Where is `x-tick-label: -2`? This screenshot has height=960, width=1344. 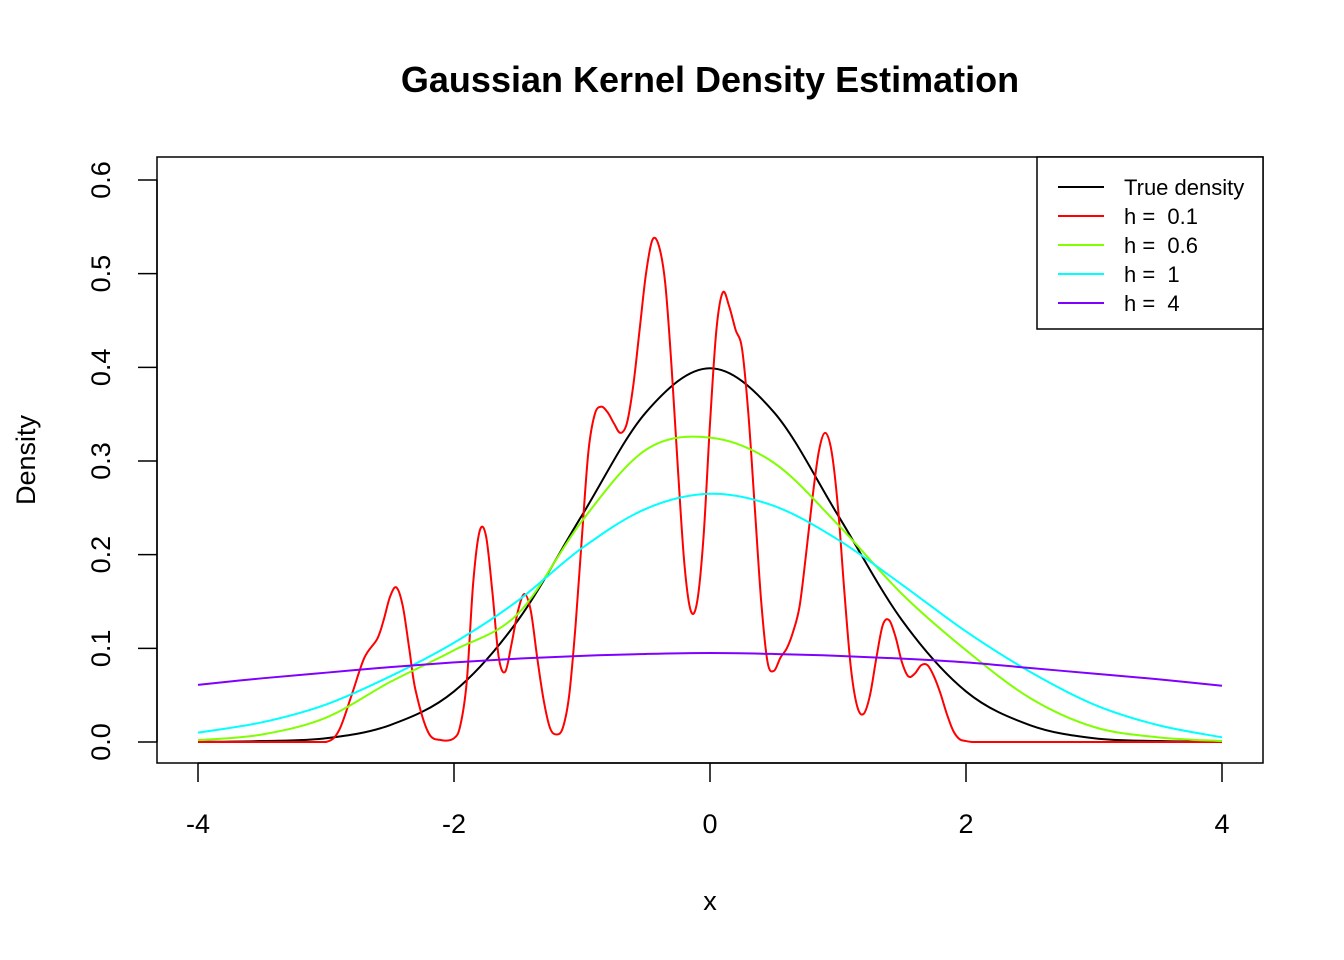
x-tick-label: -2 is located at coordinates (454, 824).